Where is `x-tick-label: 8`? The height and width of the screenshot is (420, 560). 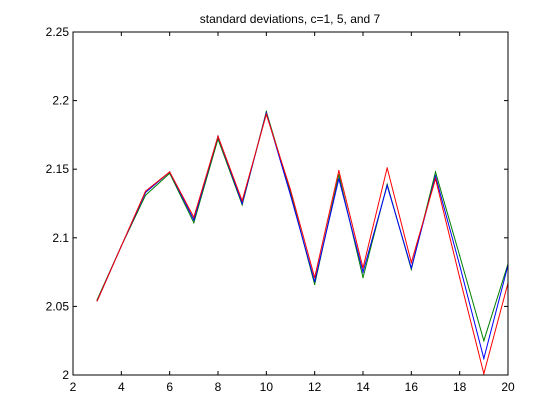
x-tick-label: 8 is located at coordinates (218, 387).